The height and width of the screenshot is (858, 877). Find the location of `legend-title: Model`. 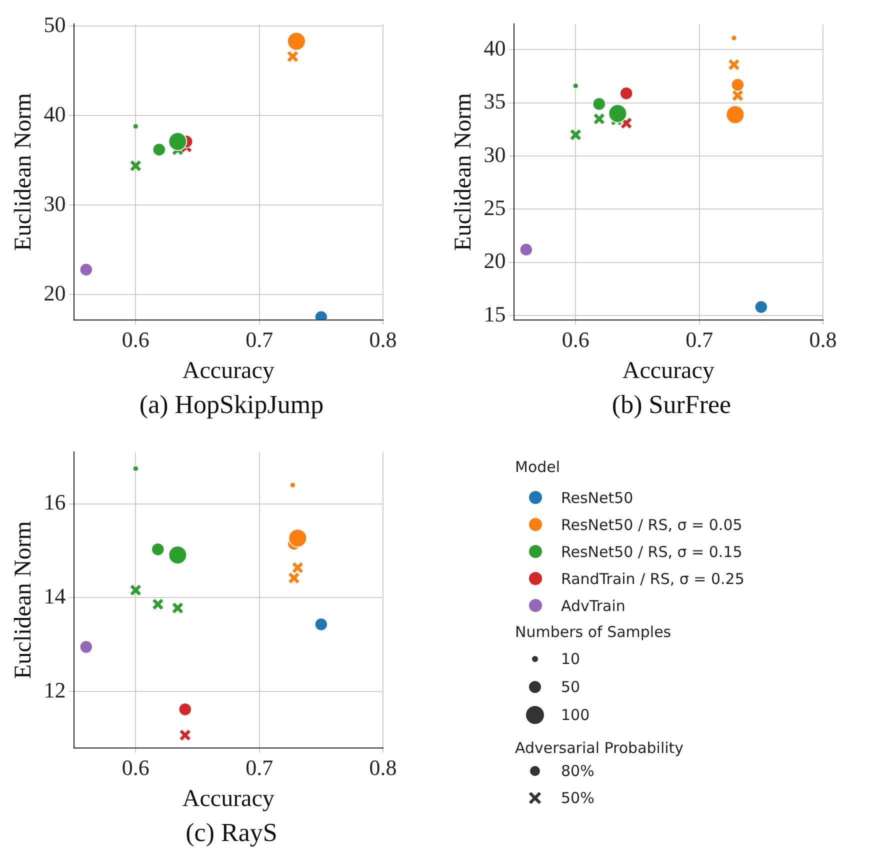

legend-title: Model is located at coordinates (538, 468).